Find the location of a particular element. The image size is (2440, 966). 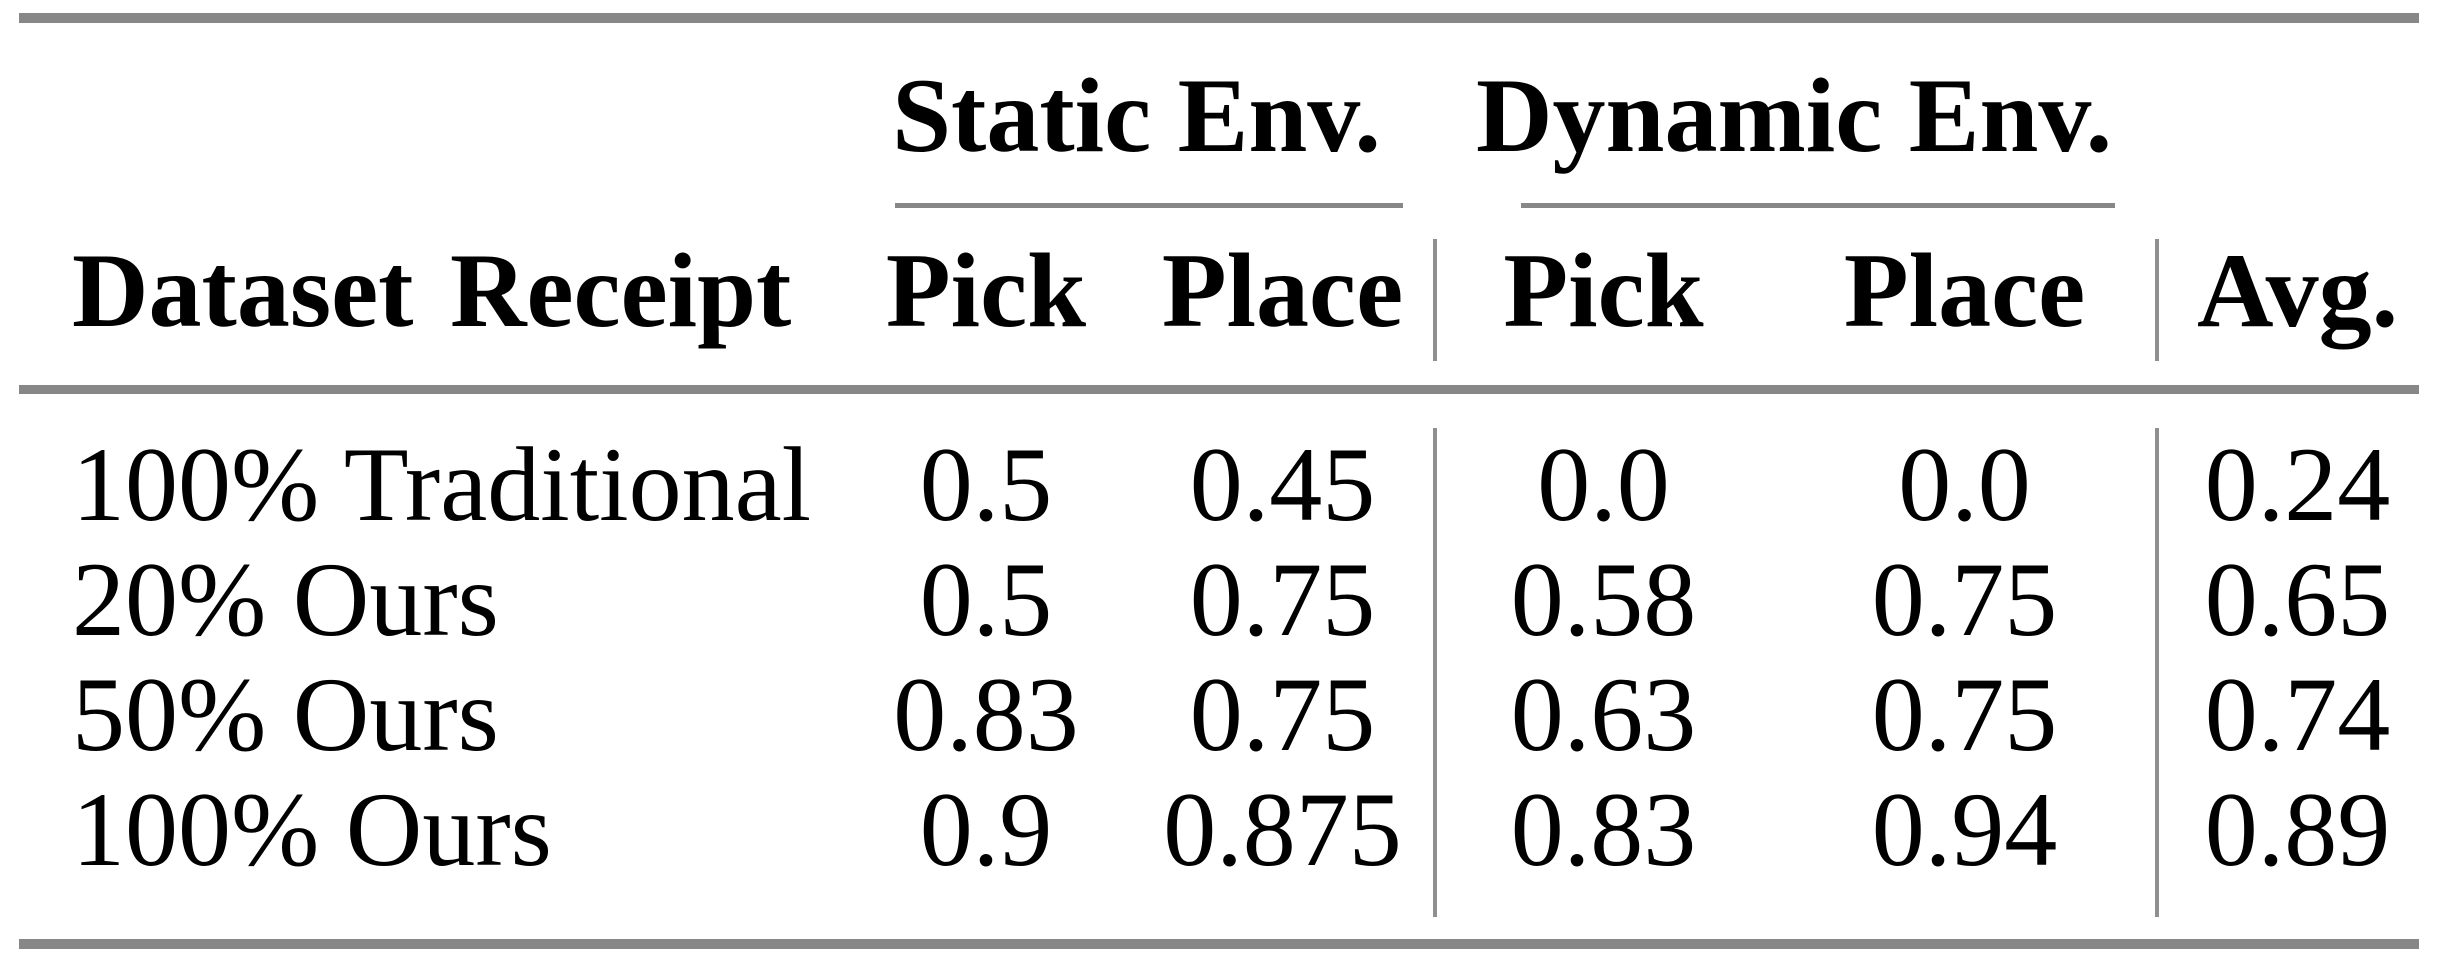

row-label: 20% Ours is located at coordinates (285, 599).